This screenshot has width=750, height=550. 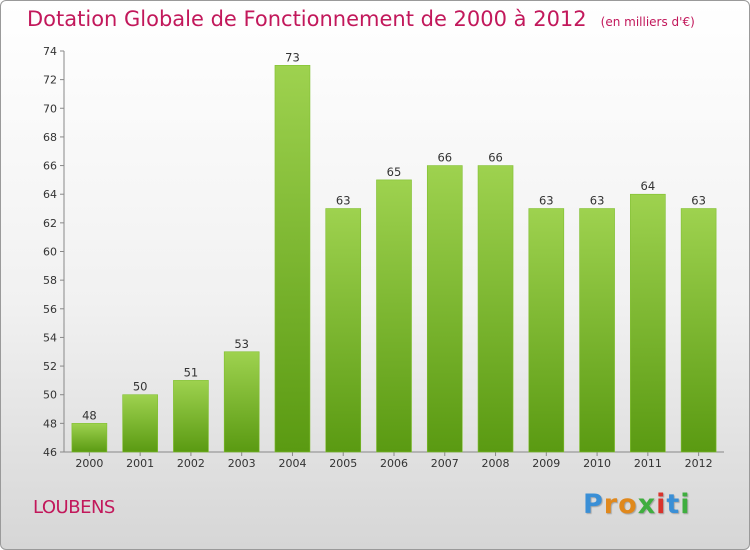 I want to click on x-tick-label: 2008, so click(x=496, y=463).